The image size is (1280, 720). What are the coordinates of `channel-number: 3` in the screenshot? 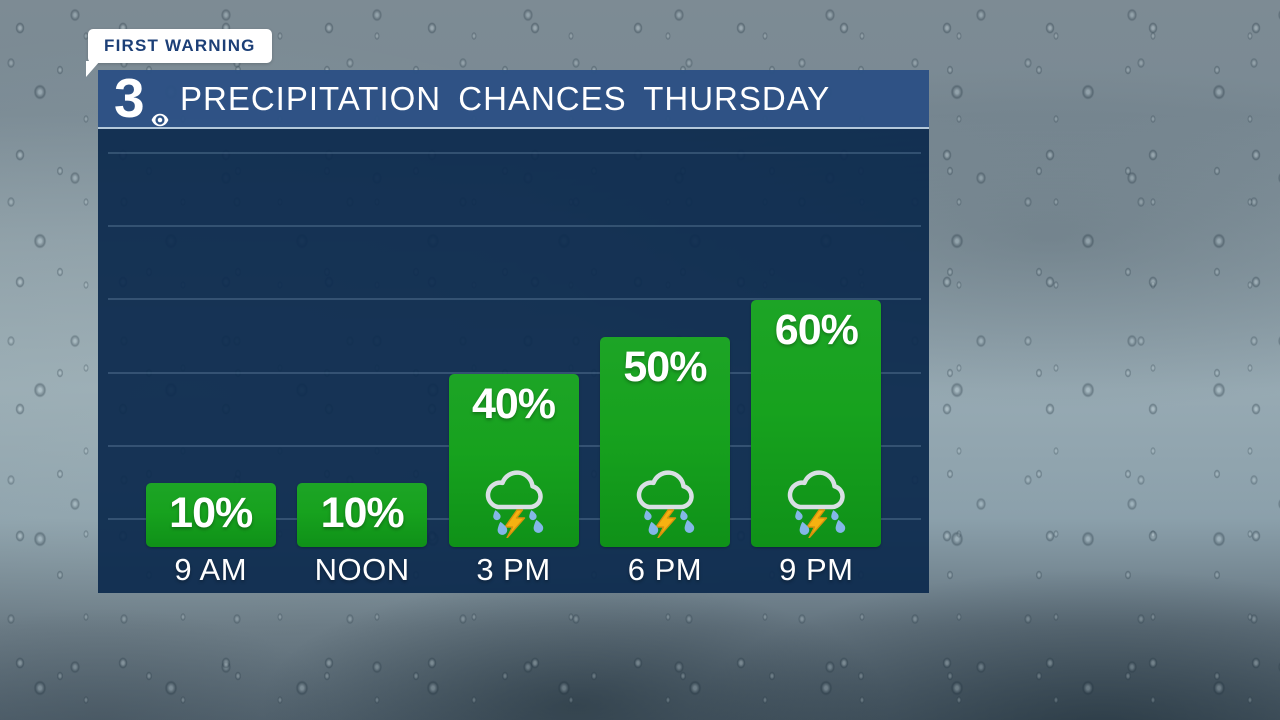 It's located at (129, 98).